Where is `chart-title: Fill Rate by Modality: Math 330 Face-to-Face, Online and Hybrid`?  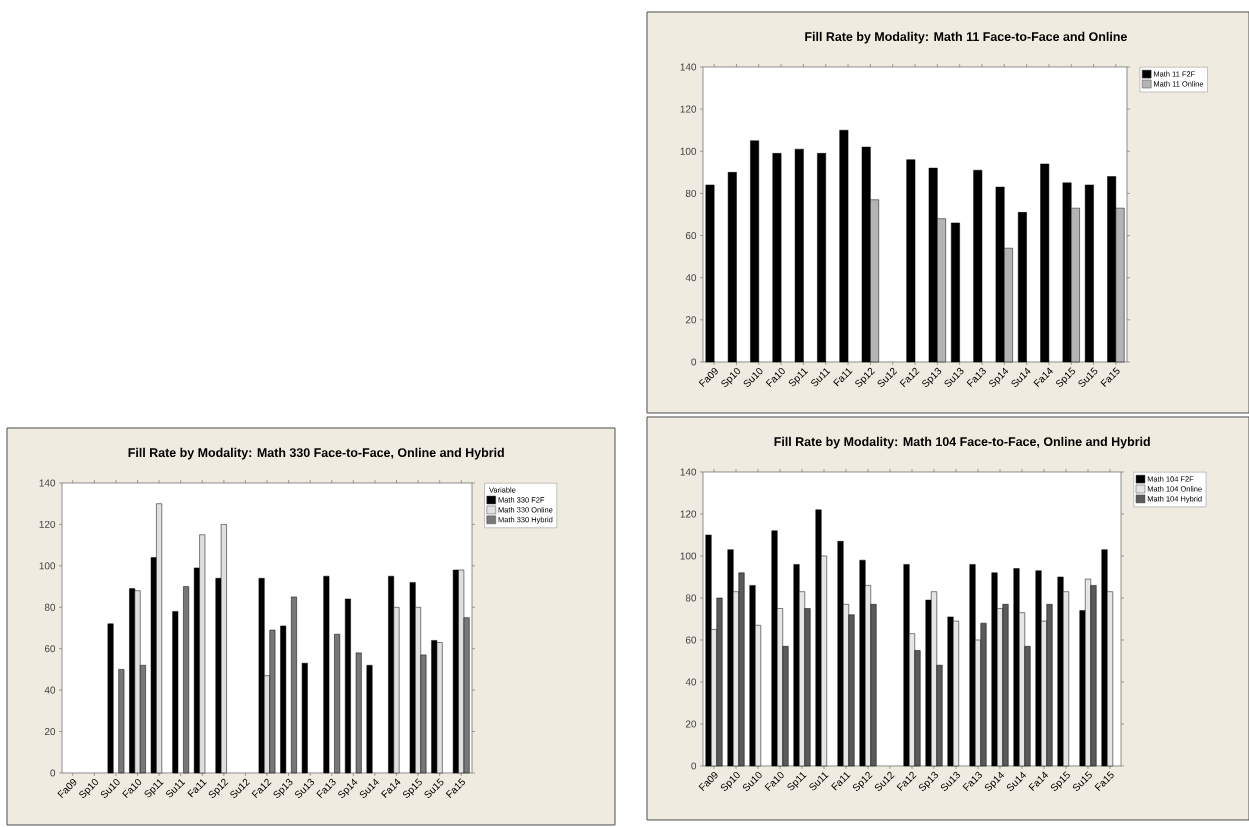
chart-title: Fill Rate by Modality: Math 330 Face-to-Face, Online and Hybrid is located at coordinates (316, 453).